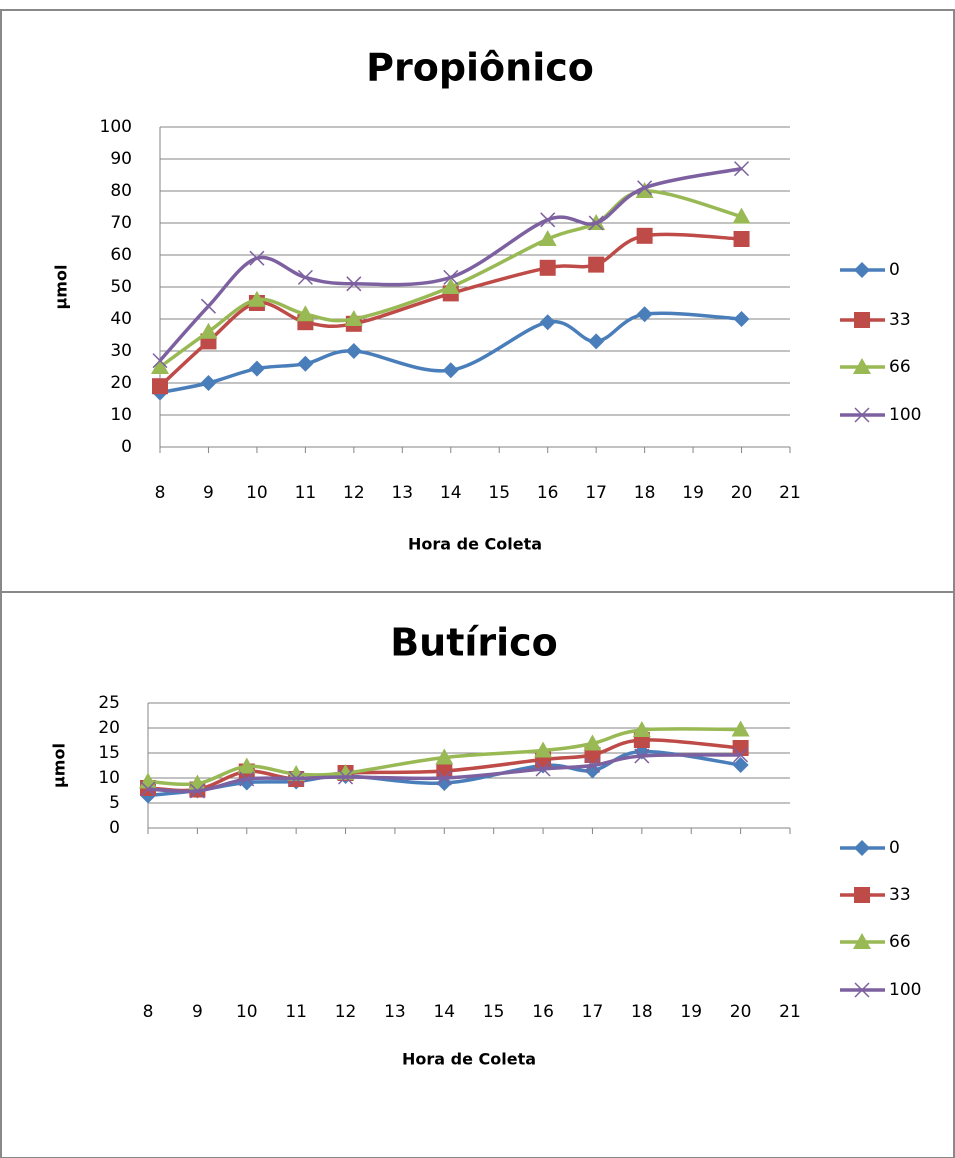  Describe the element at coordinates (114, 803) in the screenshot. I see `y-tick-label: 5` at that location.